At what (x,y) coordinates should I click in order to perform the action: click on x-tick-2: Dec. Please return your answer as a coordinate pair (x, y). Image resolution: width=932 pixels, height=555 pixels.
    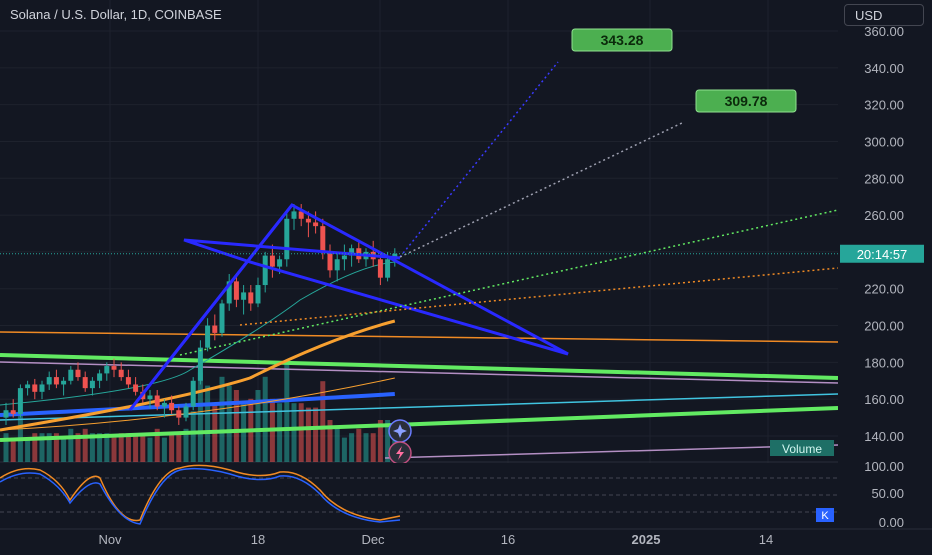
    Looking at the image, I should click on (373, 539).